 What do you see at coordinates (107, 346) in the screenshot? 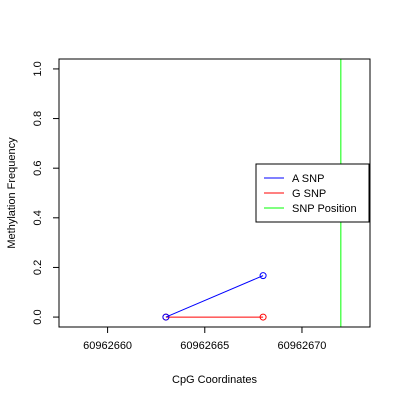
I see `x-tick-label: 60962660` at bounding box center [107, 346].